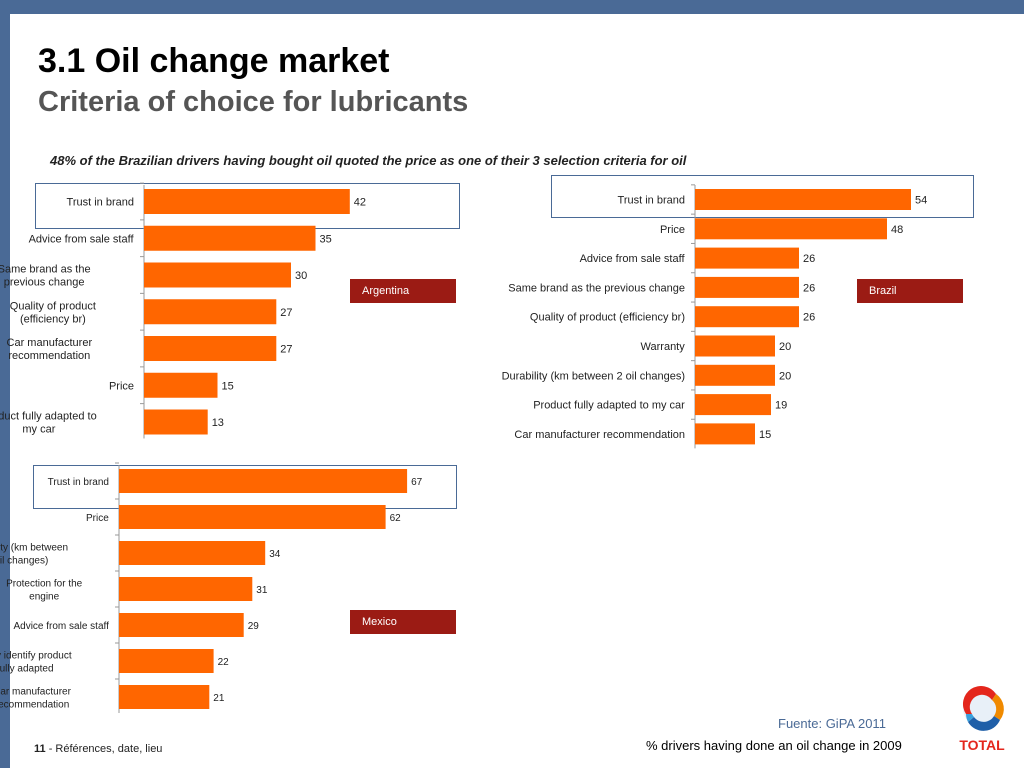 Image resolution: width=1024 pixels, height=768 pixels. What do you see at coordinates (219, 698) in the screenshot?
I see `value-label-mexico: 21` at bounding box center [219, 698].